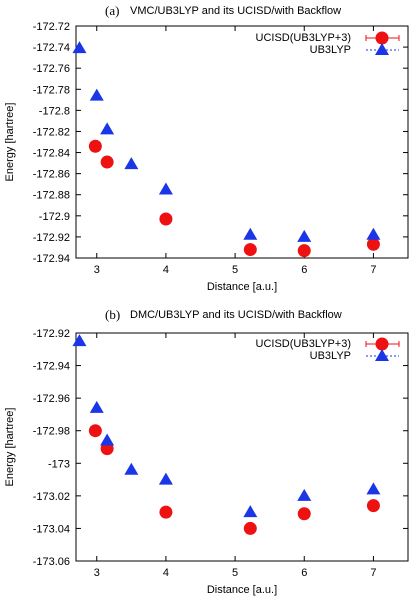 This screenshot has height=604, width=415. Describe the element at coordinates (382, 38) in the screenshot. I see `panel-a-legend-marker-ucisd` at that location.